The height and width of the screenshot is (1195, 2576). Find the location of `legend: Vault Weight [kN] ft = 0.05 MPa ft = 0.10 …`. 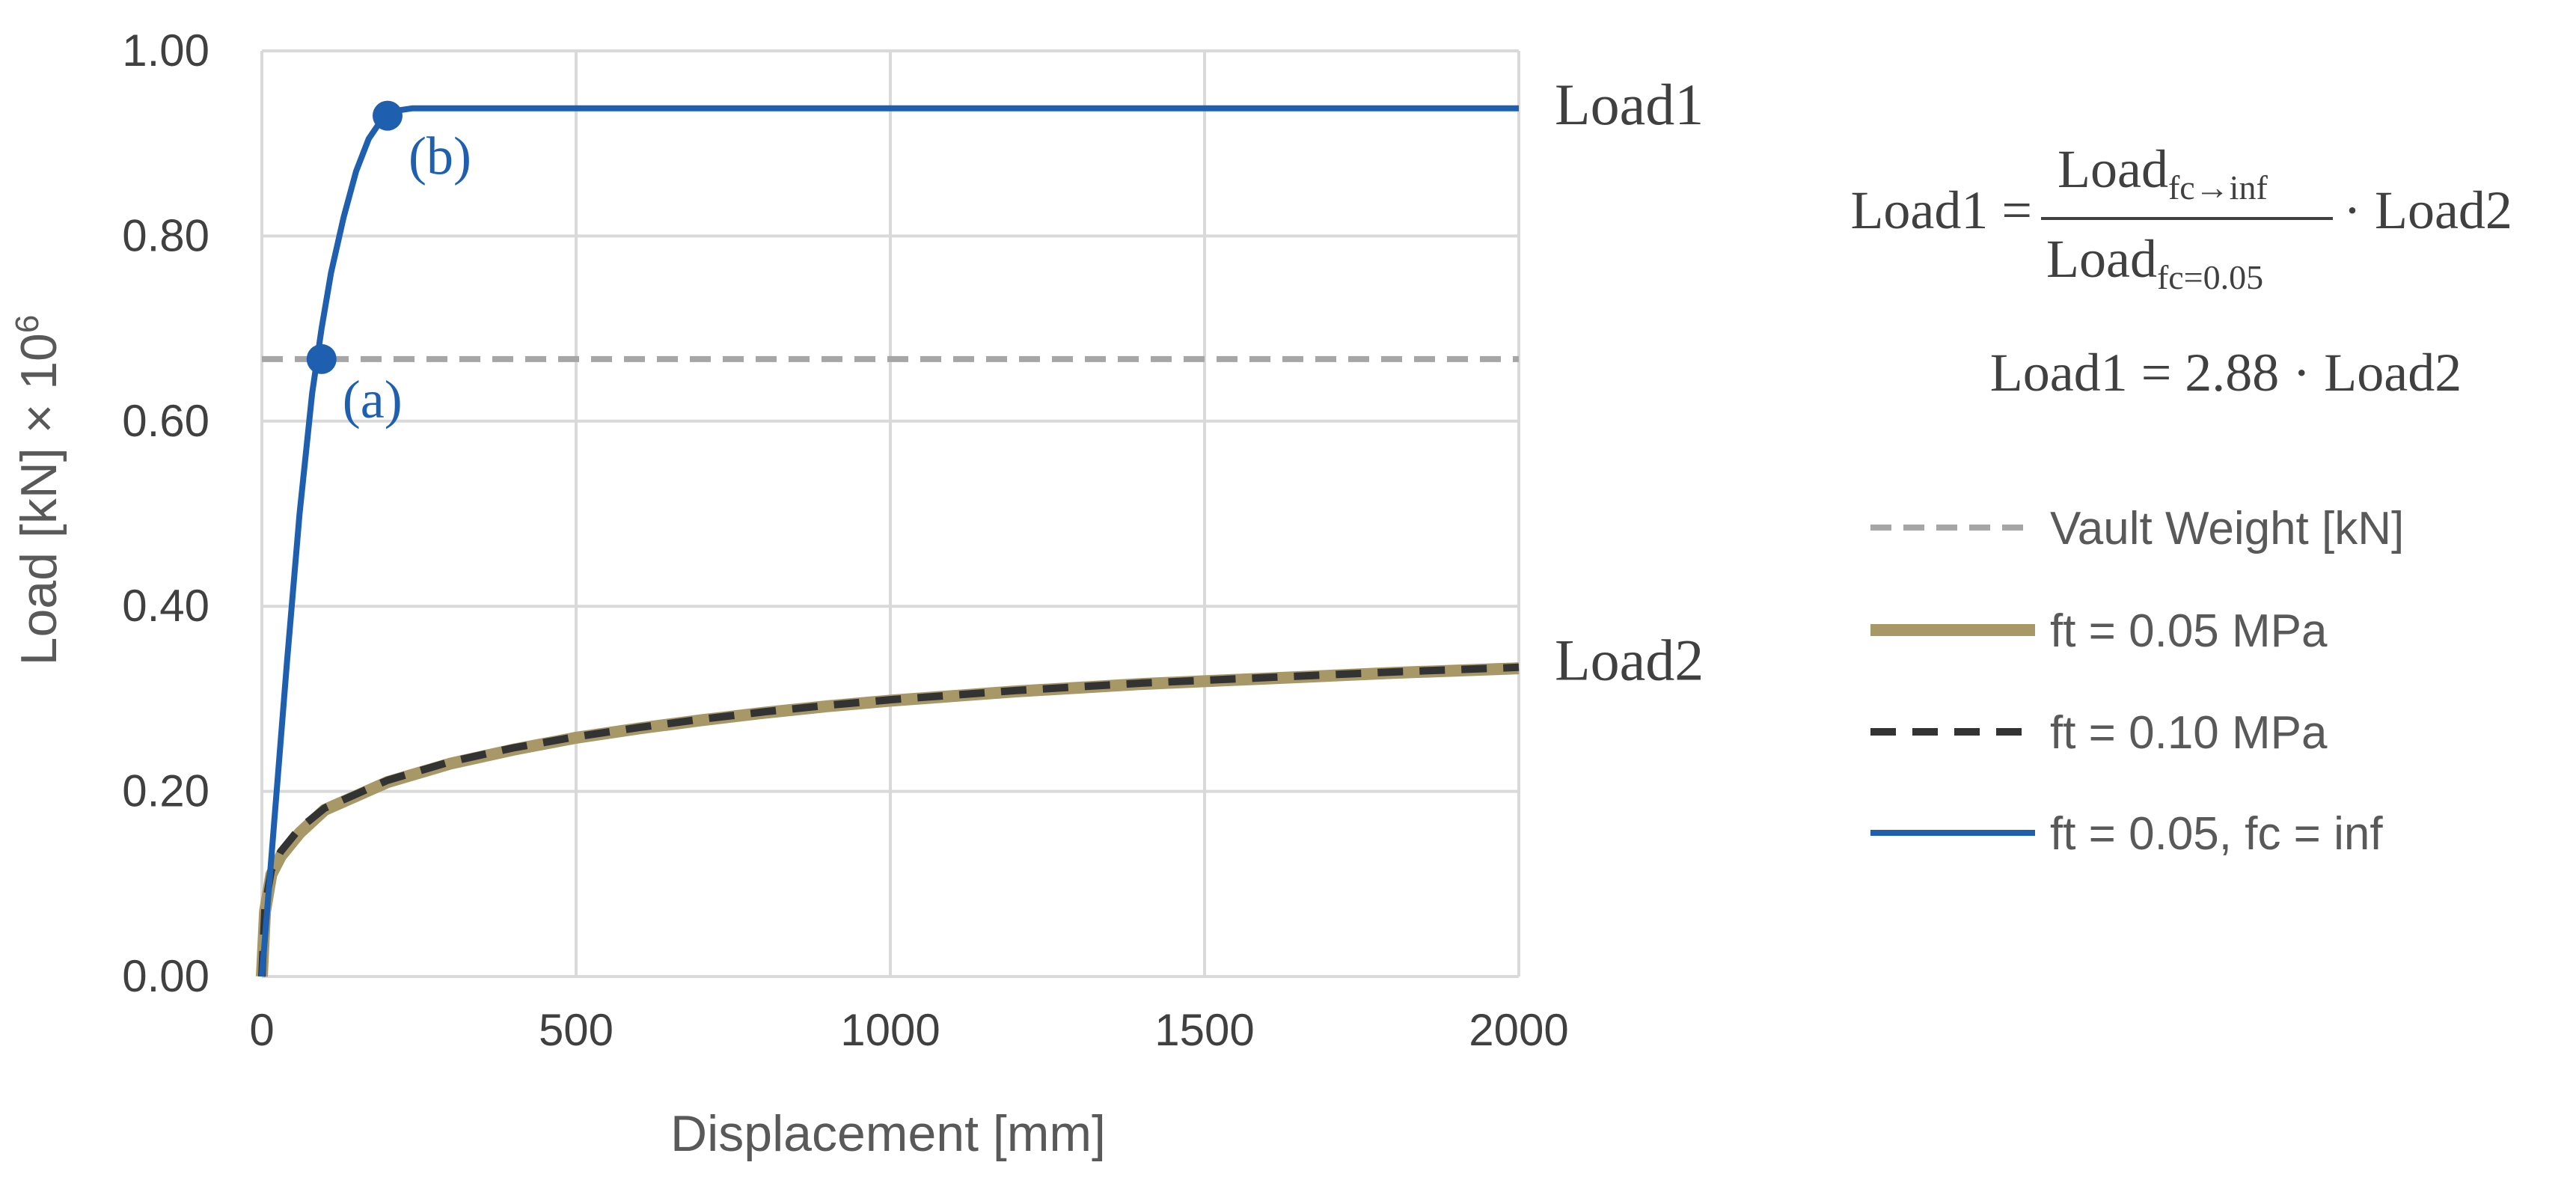

legend: Vault Weight [kN] ft = 0.05 MPa ft = 0.10 … is located at coordinates (2137, 681).